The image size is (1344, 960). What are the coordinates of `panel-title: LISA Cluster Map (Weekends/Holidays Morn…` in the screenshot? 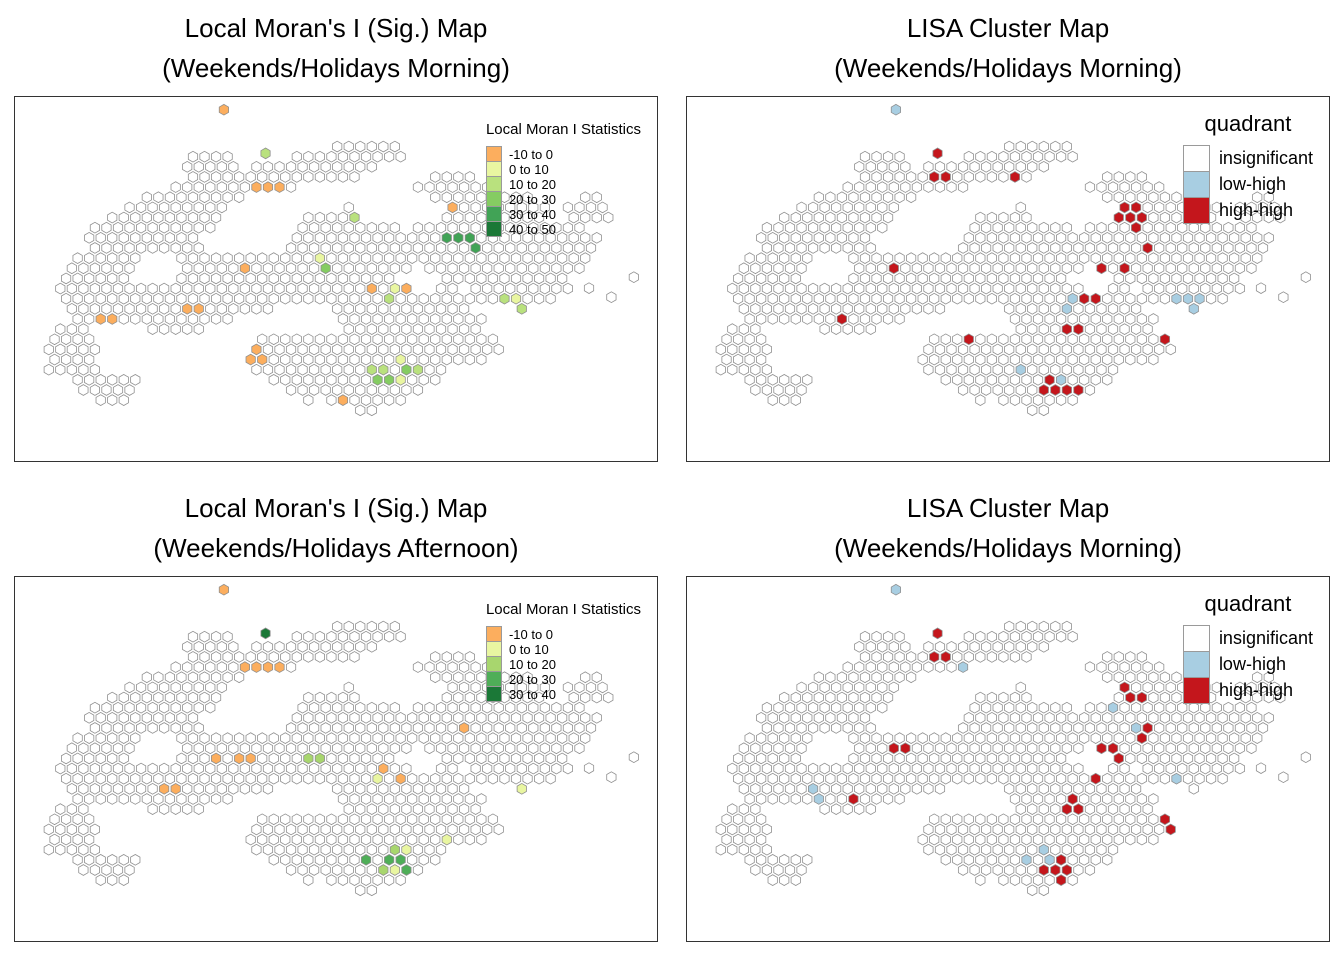 It's located at (1008, 48).